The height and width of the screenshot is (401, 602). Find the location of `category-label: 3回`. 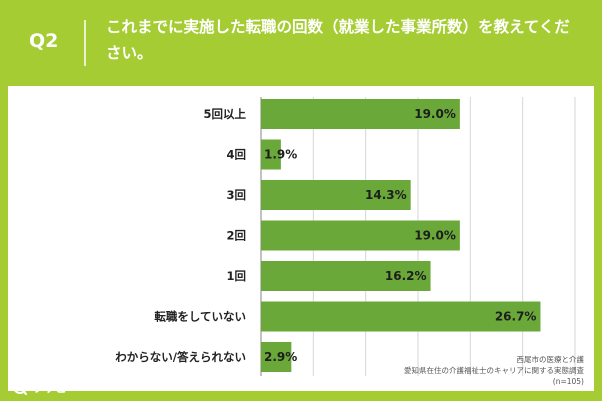

category-label: 3回 is located at coordinates (236, 195).